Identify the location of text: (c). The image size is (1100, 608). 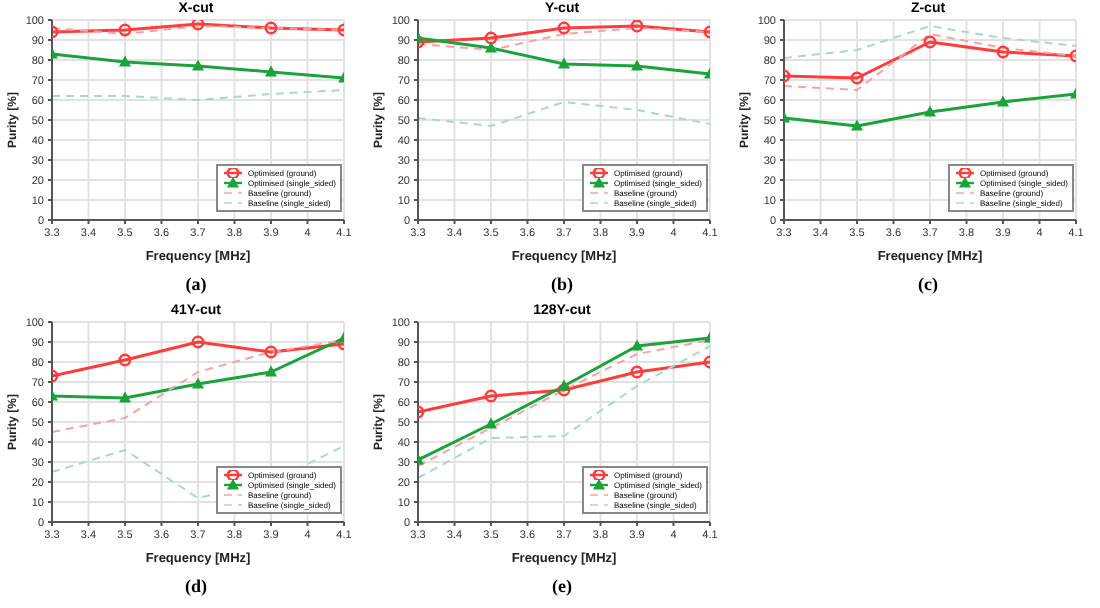
(928, 284).